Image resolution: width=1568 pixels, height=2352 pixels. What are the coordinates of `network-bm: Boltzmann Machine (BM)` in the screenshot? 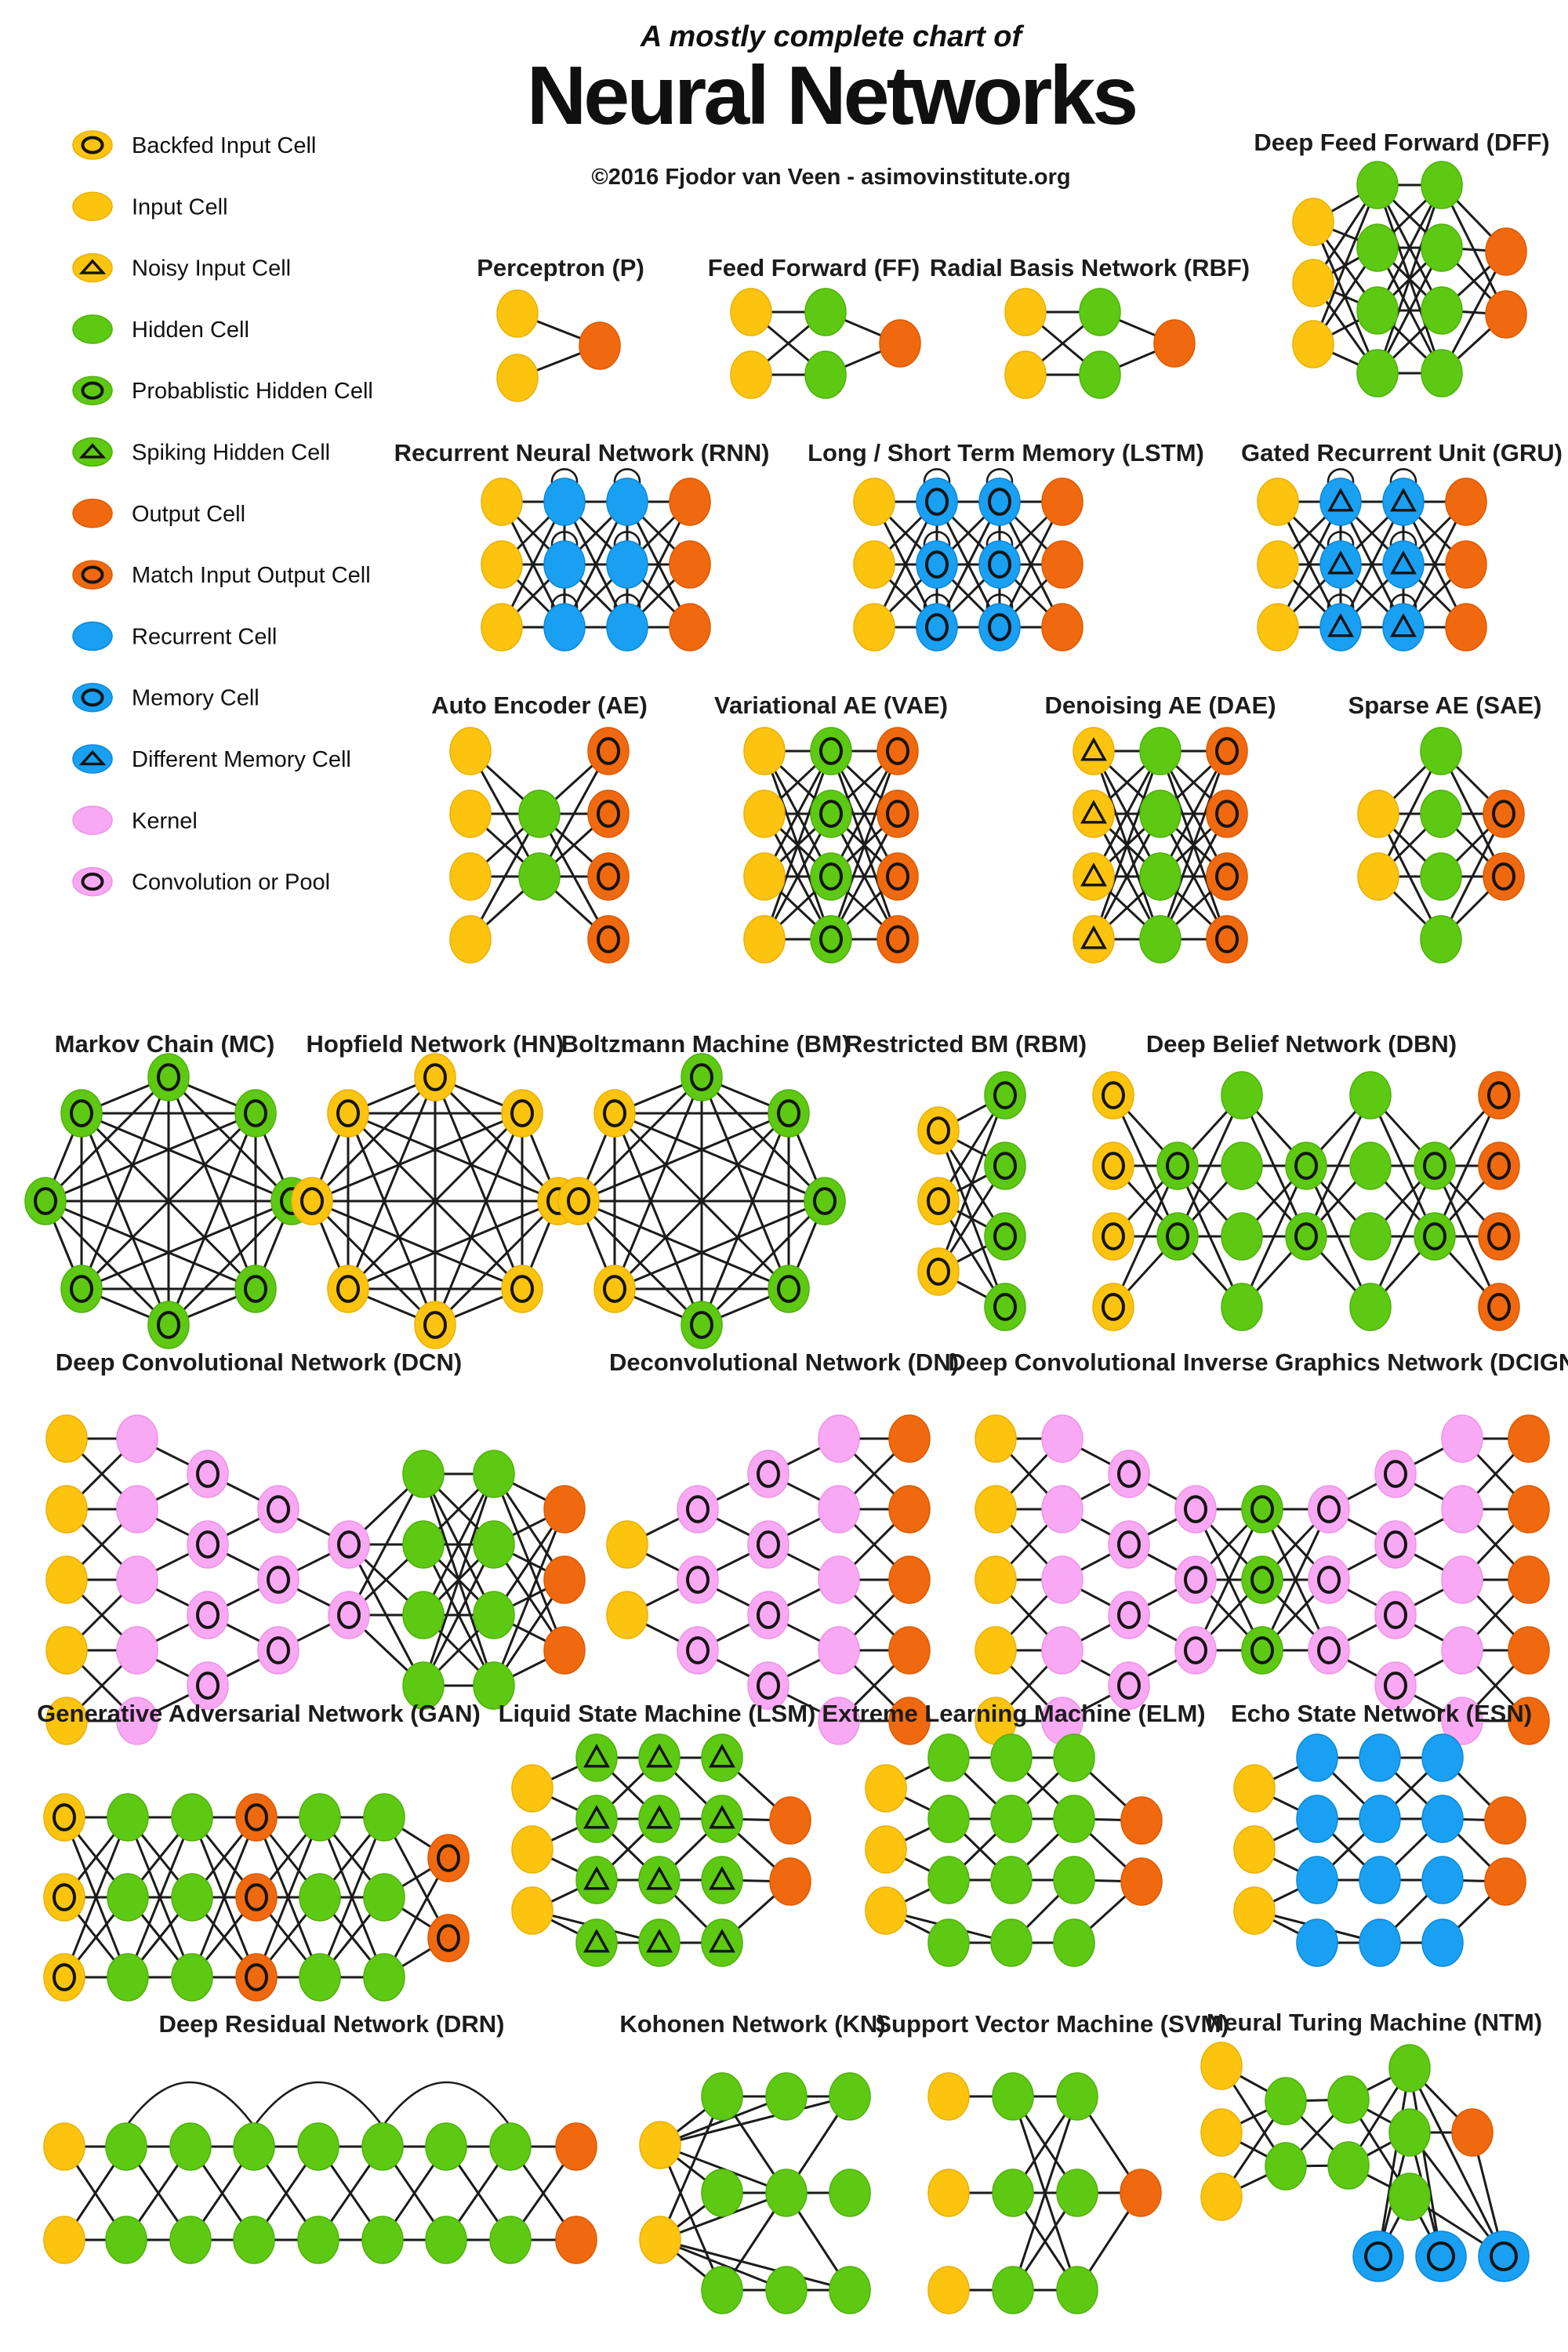 It's located at (703, 1189).